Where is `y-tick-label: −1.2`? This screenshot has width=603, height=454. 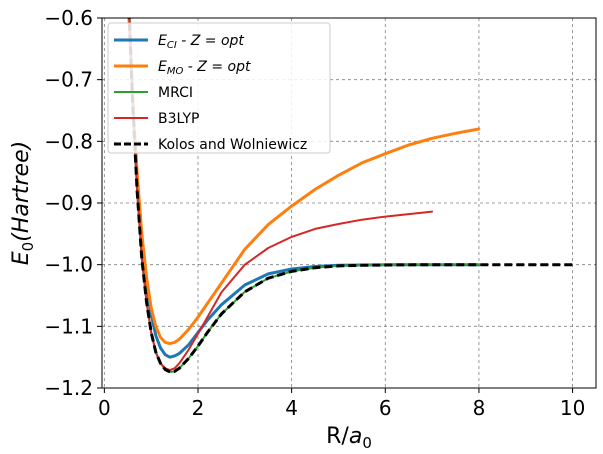 y-tick-label: −1.2 is located at coordinates (68, 388).